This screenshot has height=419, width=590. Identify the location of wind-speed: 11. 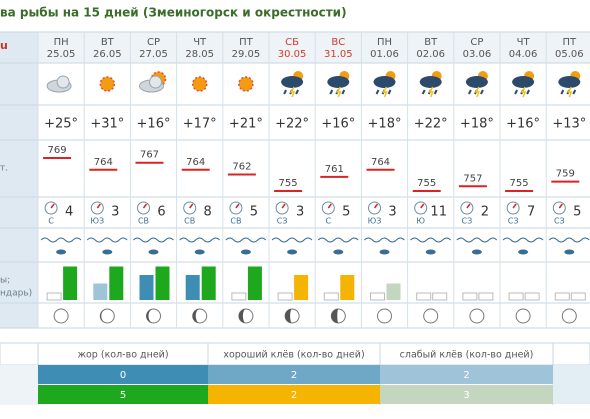
(438, 212).